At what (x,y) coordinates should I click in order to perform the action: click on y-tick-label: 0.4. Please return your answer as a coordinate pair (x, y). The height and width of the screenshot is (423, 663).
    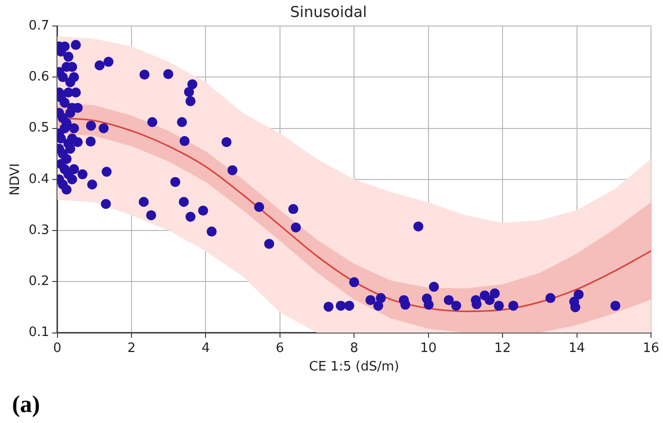
    Looking at the image, I should click on (39, 179).